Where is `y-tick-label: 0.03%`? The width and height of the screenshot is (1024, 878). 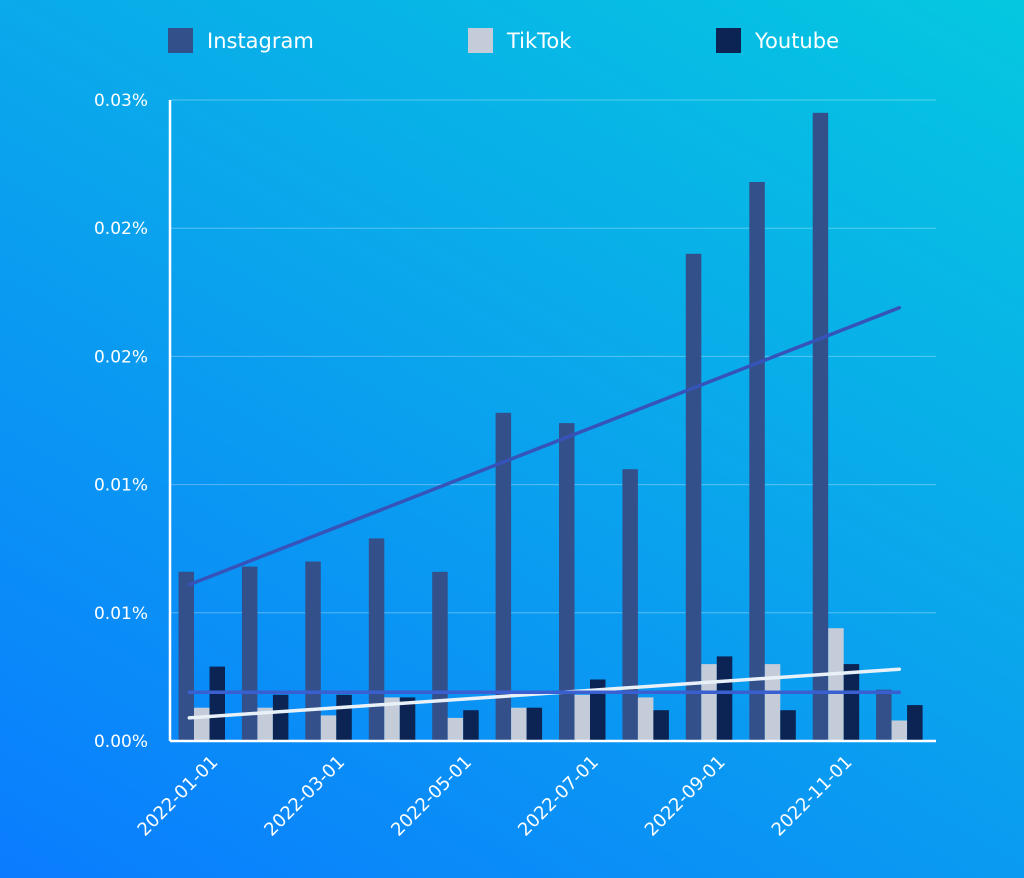 y-tick-label: 0.03% is located at coordinates (121, 101).